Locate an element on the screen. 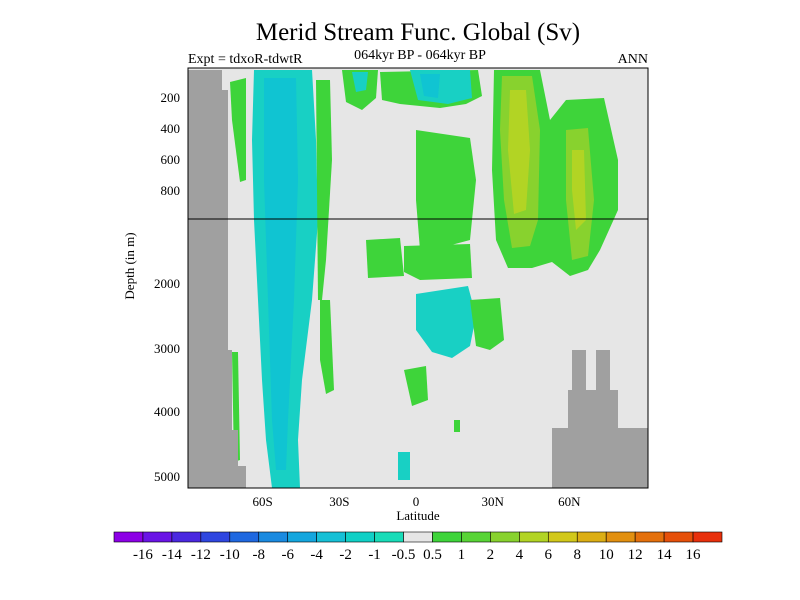 The height and width of the screenshot is (600, 800). deep-green-equator is located at coordinates (487, 324).